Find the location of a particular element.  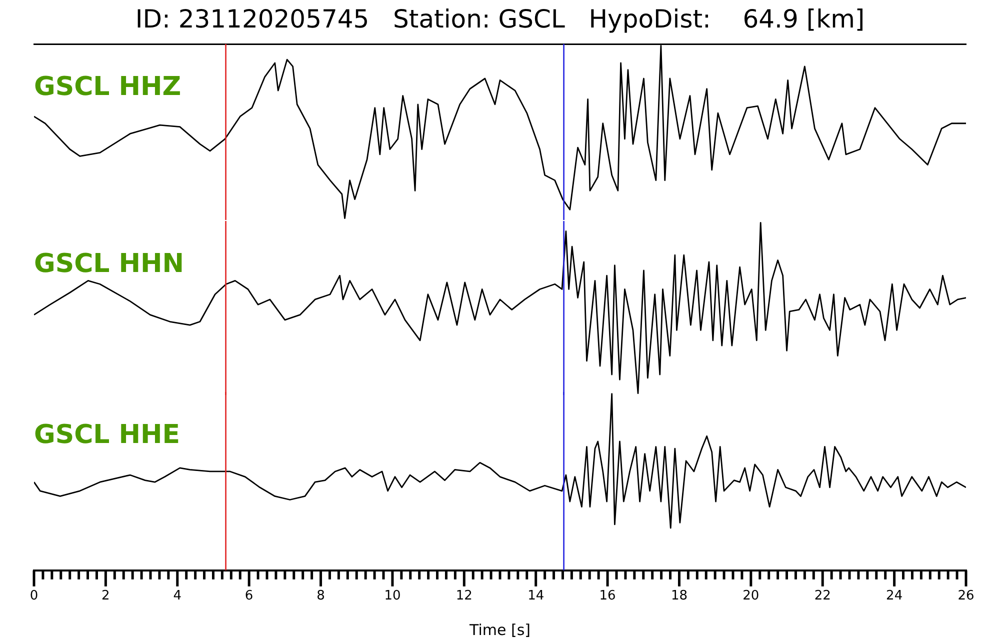

chart-title: ID: 231120205745 Station: GSCL HypoDist: 64.9 [km] is located at coordinates (500, 19).